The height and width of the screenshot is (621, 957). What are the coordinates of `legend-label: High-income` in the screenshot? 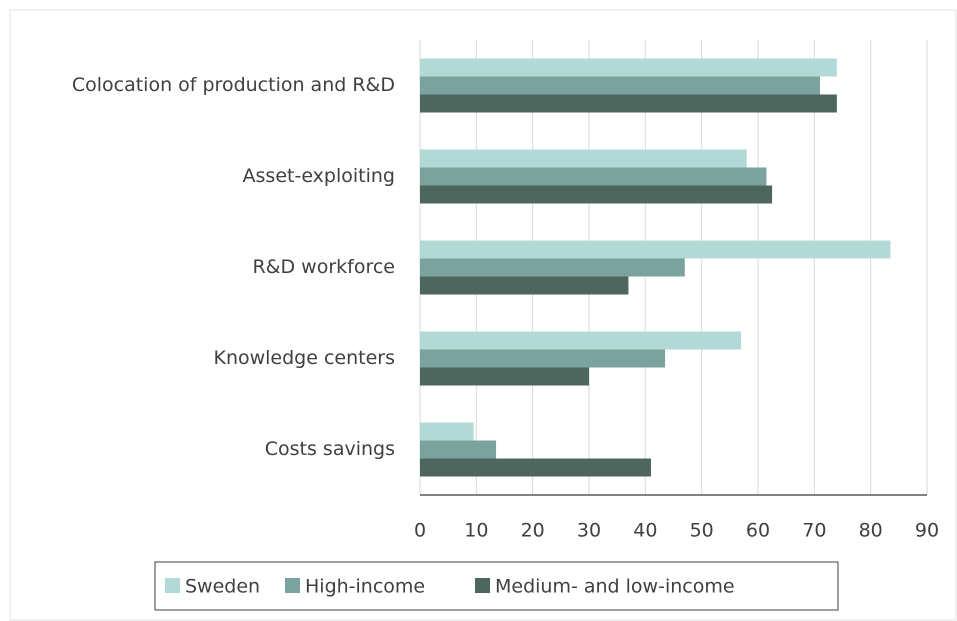 It's located at (365, 587).